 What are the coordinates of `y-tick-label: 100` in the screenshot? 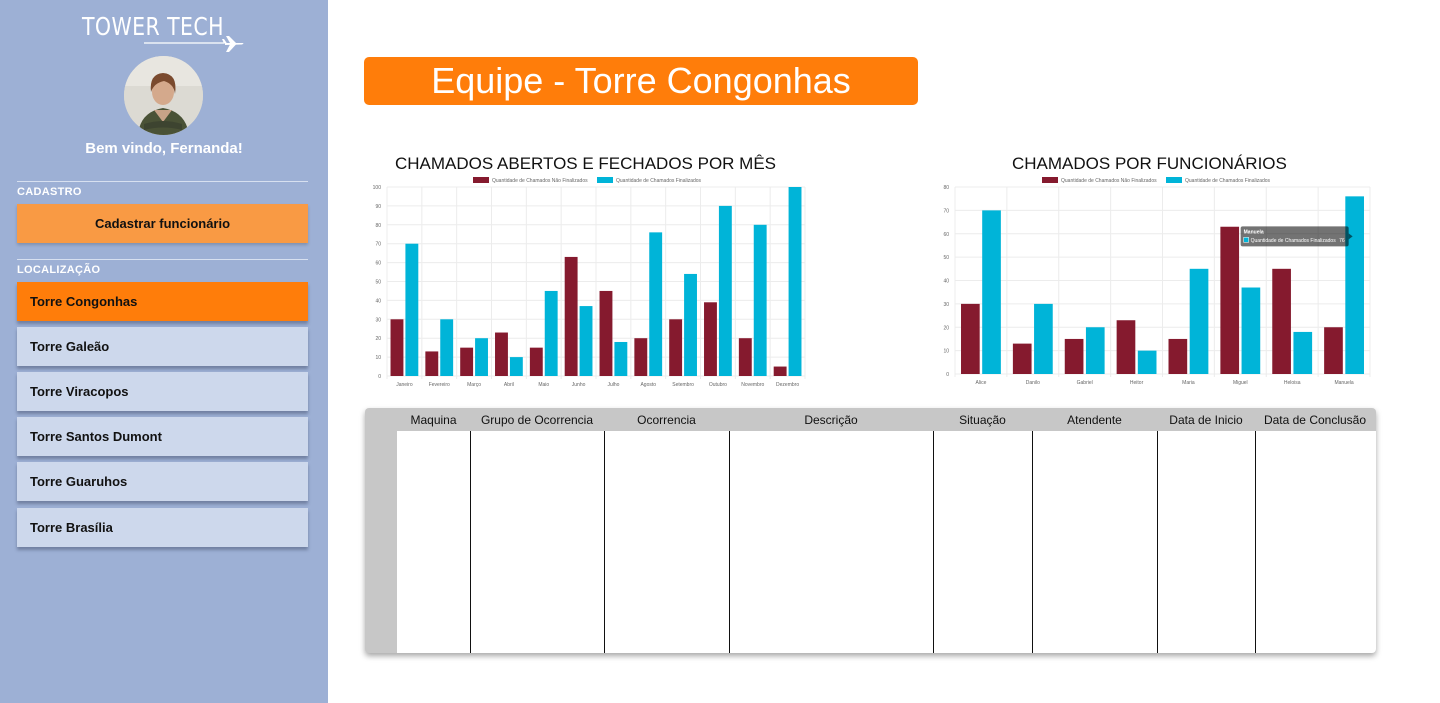 It's located at (377, 188).